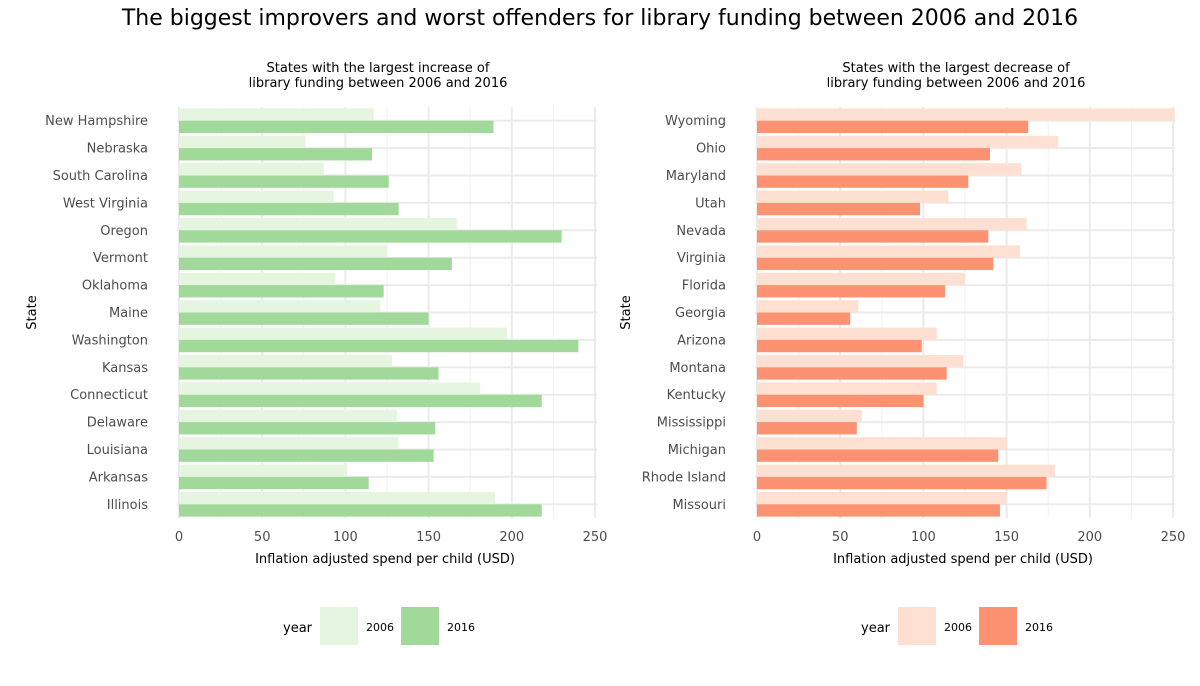 This screenshot has height=686, width=1200. Describe the element at coordinates (115, 286) in the screenshot. I see `y-tick-label: Oklahoma` at that location.